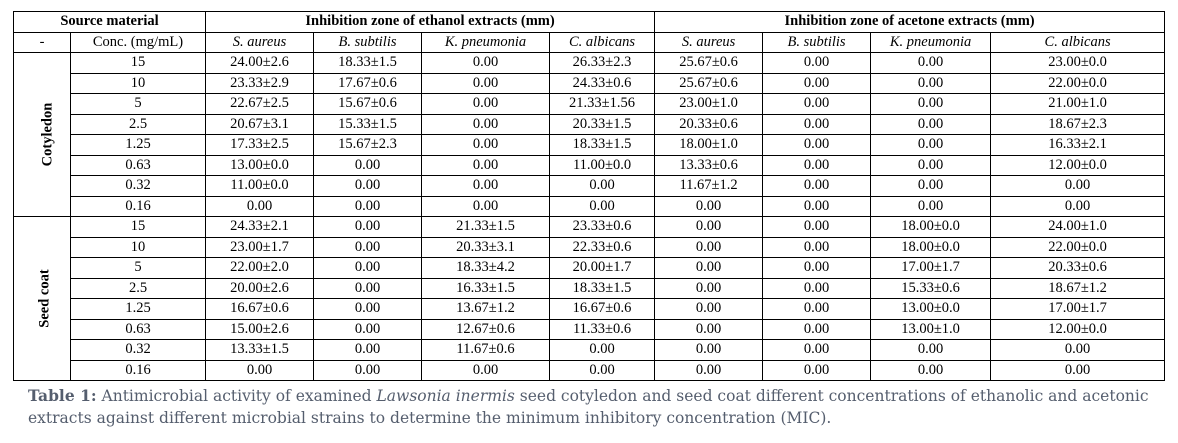 This screenshot has width=1178, height=443. What do you see at coordinates (260, 186) in the screenshot?
I see `value-cell: 11.00±0.0` at bounding box center [260, 186].